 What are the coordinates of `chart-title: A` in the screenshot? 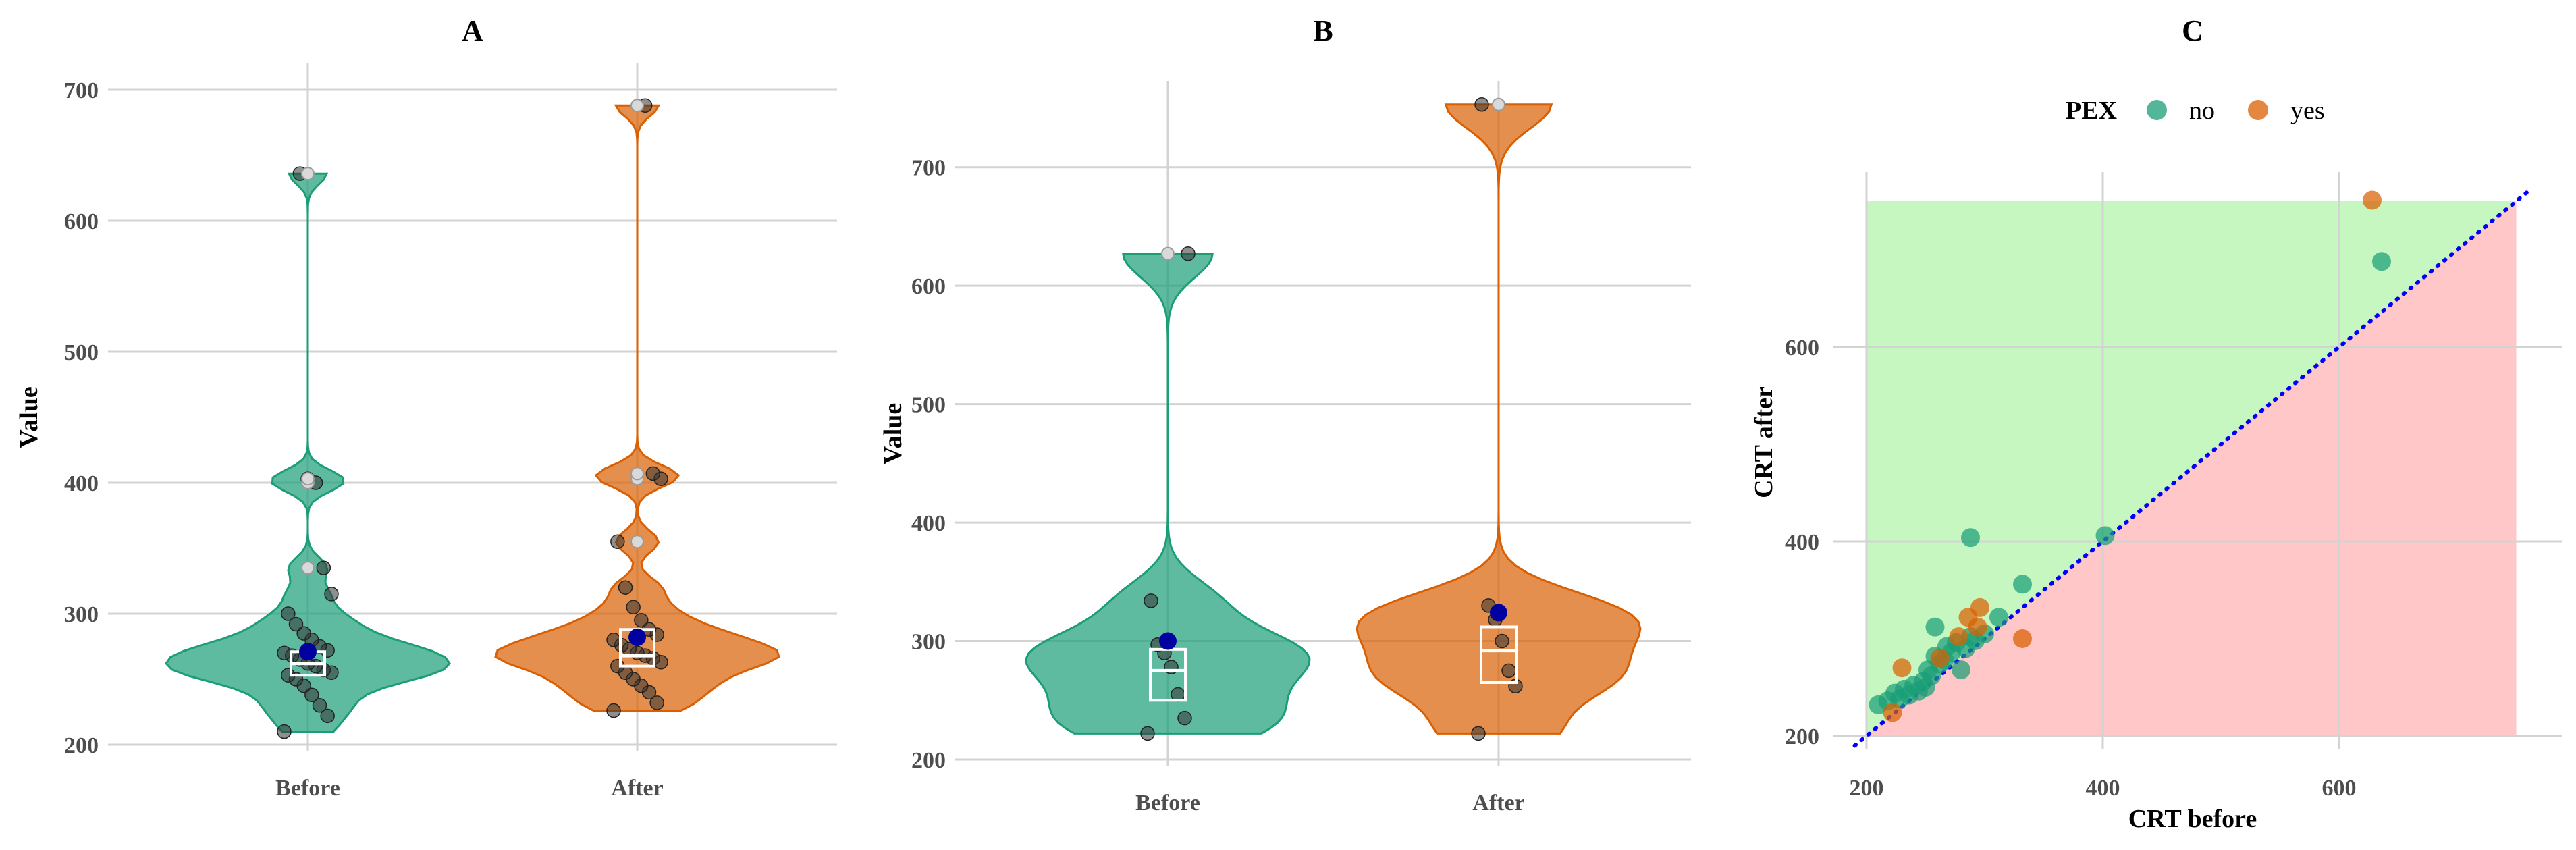 It's located at (473, 31).